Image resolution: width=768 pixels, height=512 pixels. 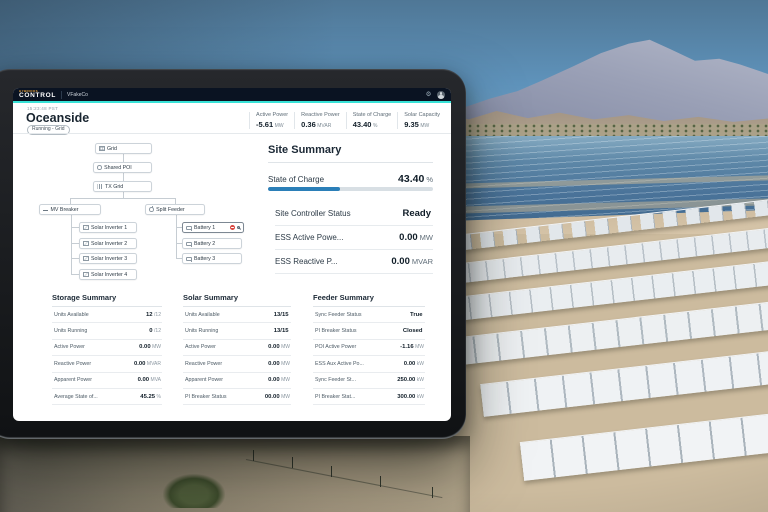 I want to click on metric-reactive-power: Reactive Power 0.36 MVAR, so click(x=320, y=120).